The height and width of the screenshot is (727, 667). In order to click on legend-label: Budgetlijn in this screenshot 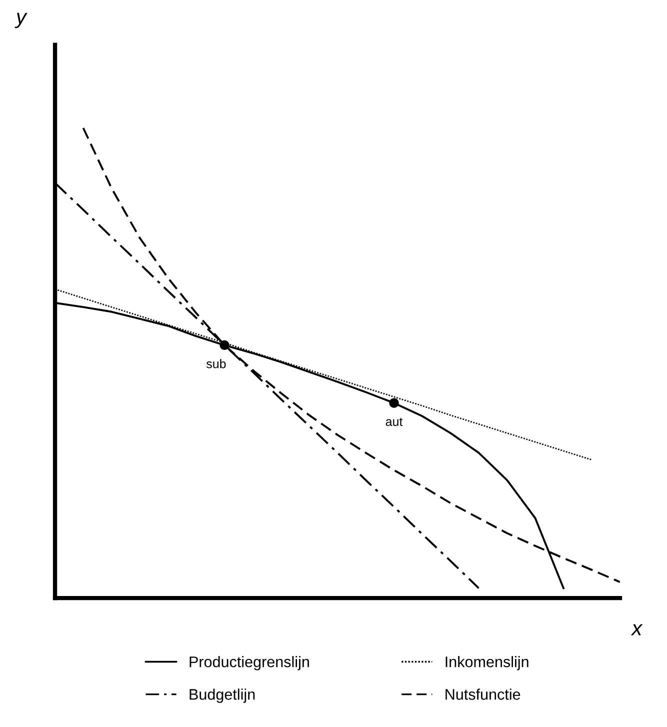, I will do `click(222, 695)`.